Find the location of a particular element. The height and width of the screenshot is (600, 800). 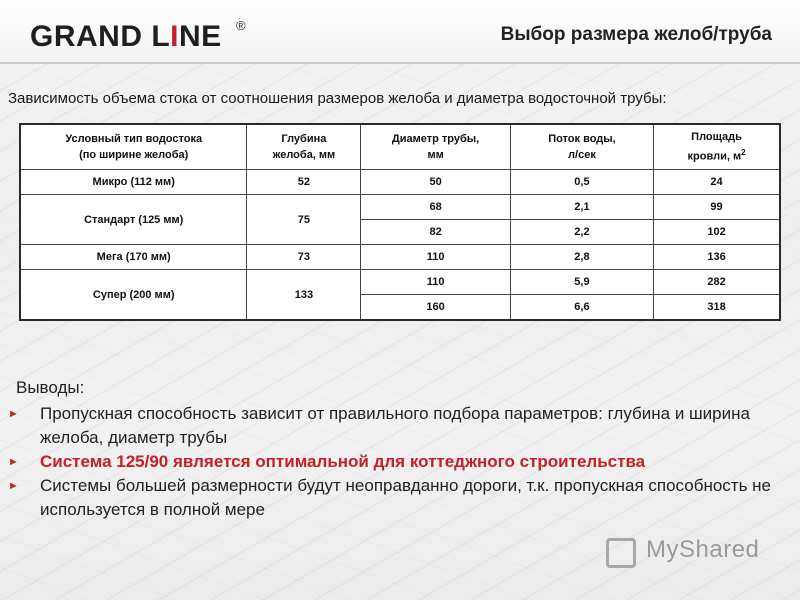

header-pipe-diameter: Диаметр трубы, мм is located at coordinates (435, 146).